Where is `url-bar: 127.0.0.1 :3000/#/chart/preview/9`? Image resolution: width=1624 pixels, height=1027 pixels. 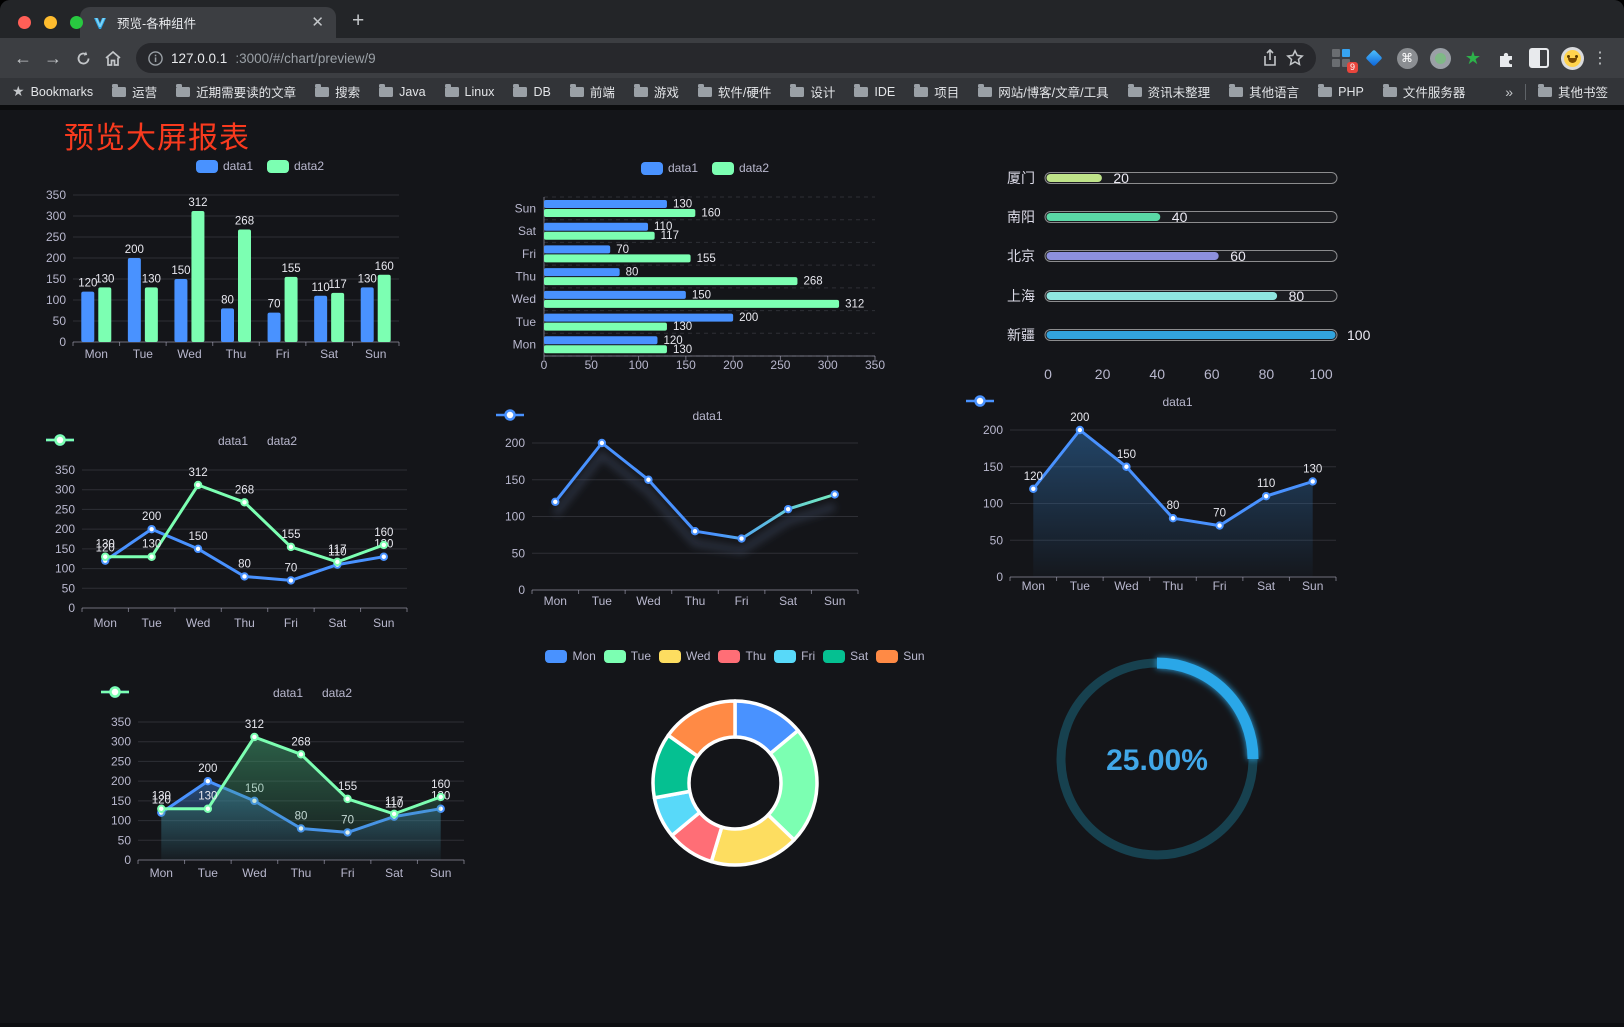 url-bar: 127.0.0.1 :3000/#/chart/preview/9 is located at coordinates (726, 58).